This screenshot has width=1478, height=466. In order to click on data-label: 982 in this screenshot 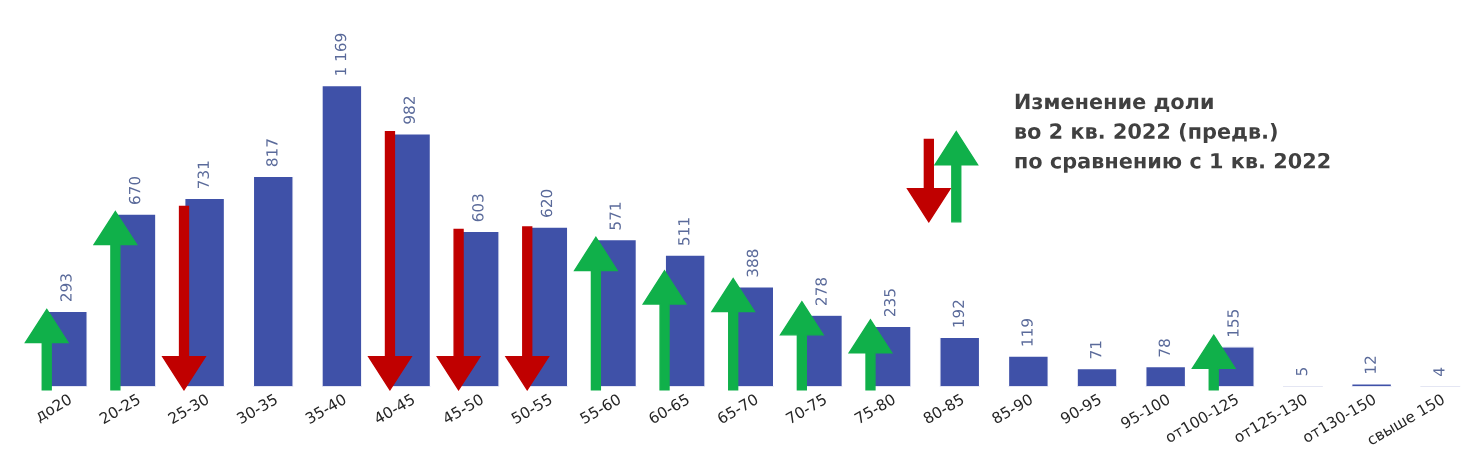, I will do `click(409, 110)`.